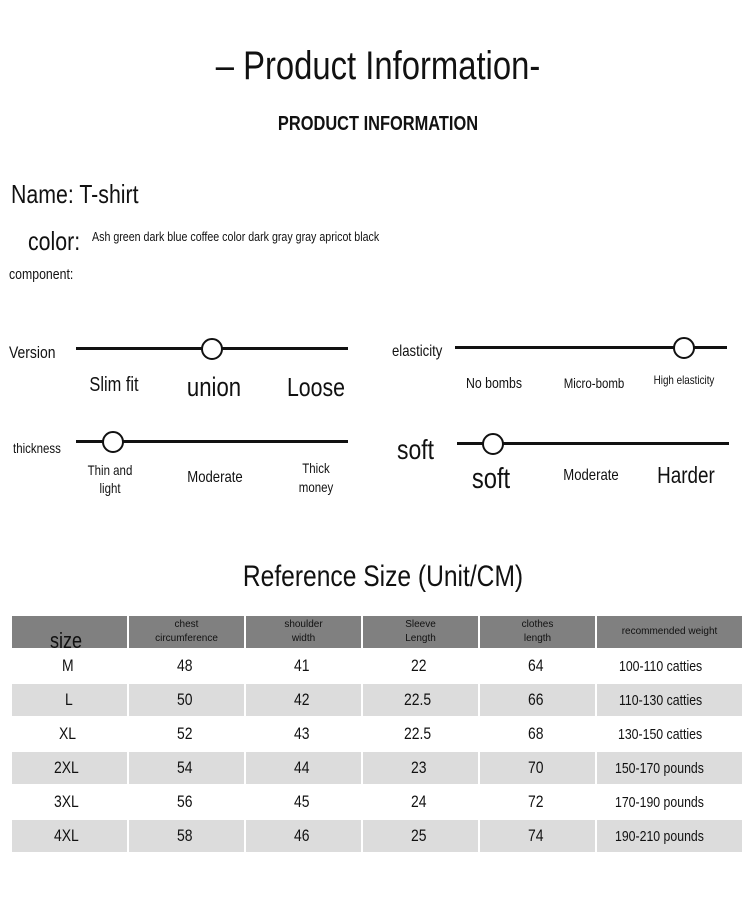  What do you see at coordinates (69, 768) in the screenshot?
I see `table-cell: 2XL` at bounding box center [69, 768].